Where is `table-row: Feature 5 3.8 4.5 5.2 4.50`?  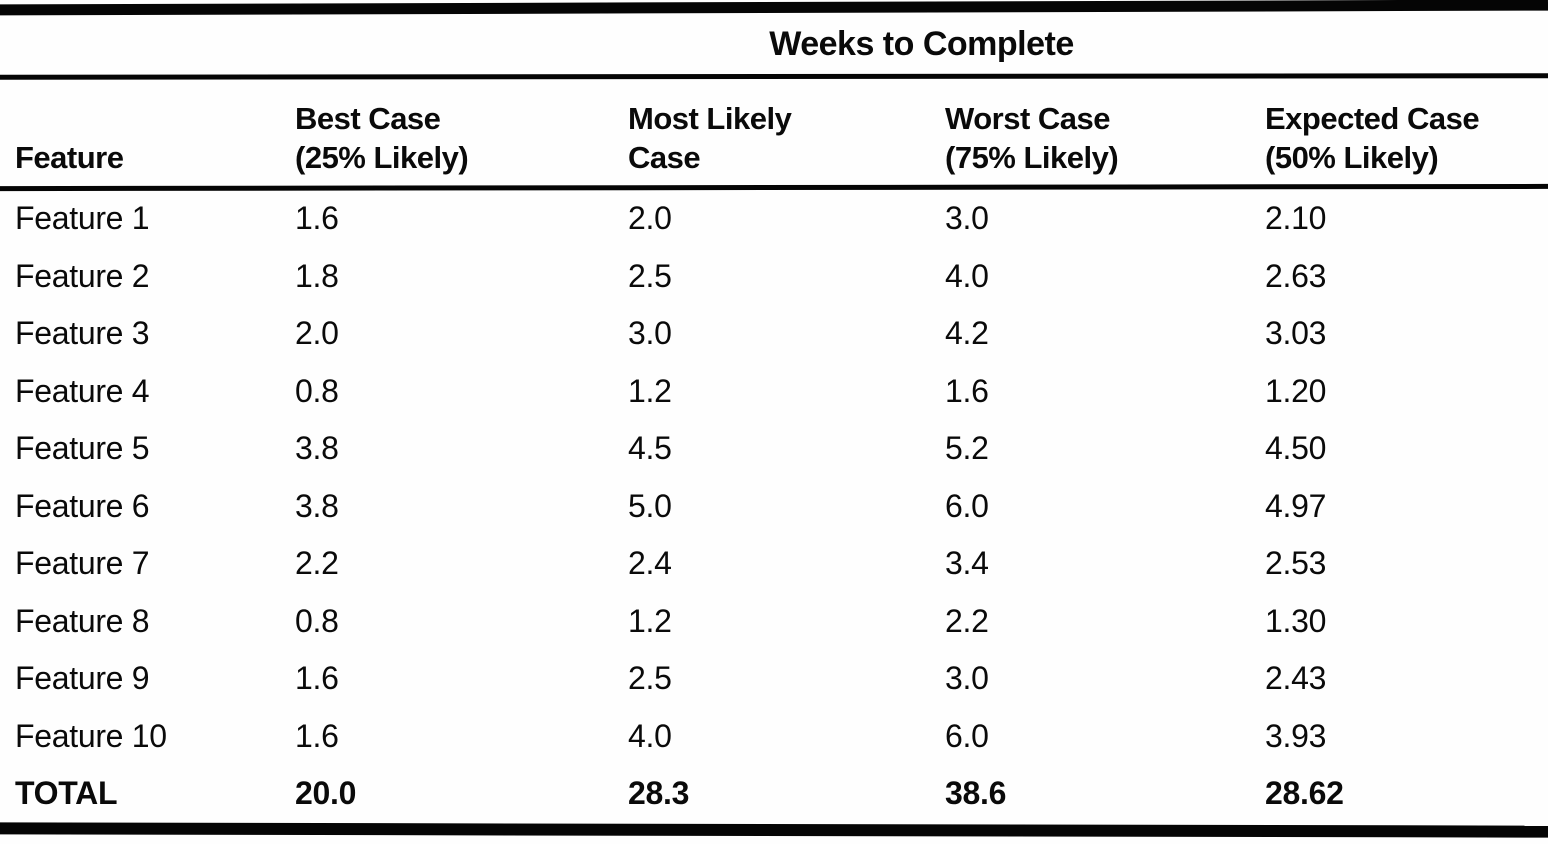 table-row: Feature 5 3.8 4.5 5.2 4.50 is located at coordinates (774, 449).